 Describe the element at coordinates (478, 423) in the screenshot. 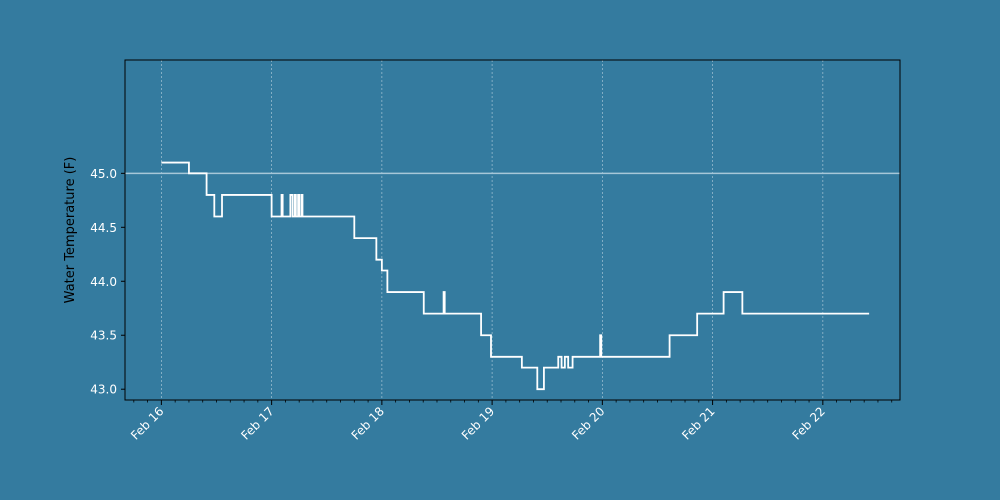

I see `x-tick-label: Feb 19` at that location.